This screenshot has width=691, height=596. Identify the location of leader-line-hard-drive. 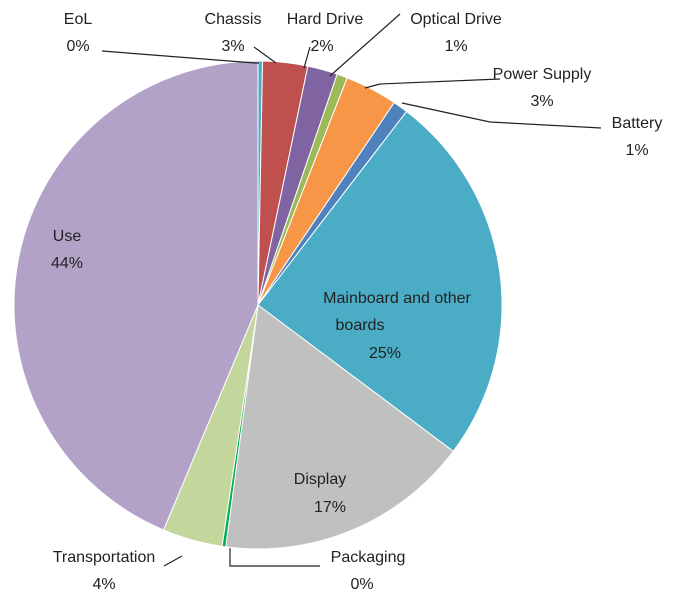
(307, 57).